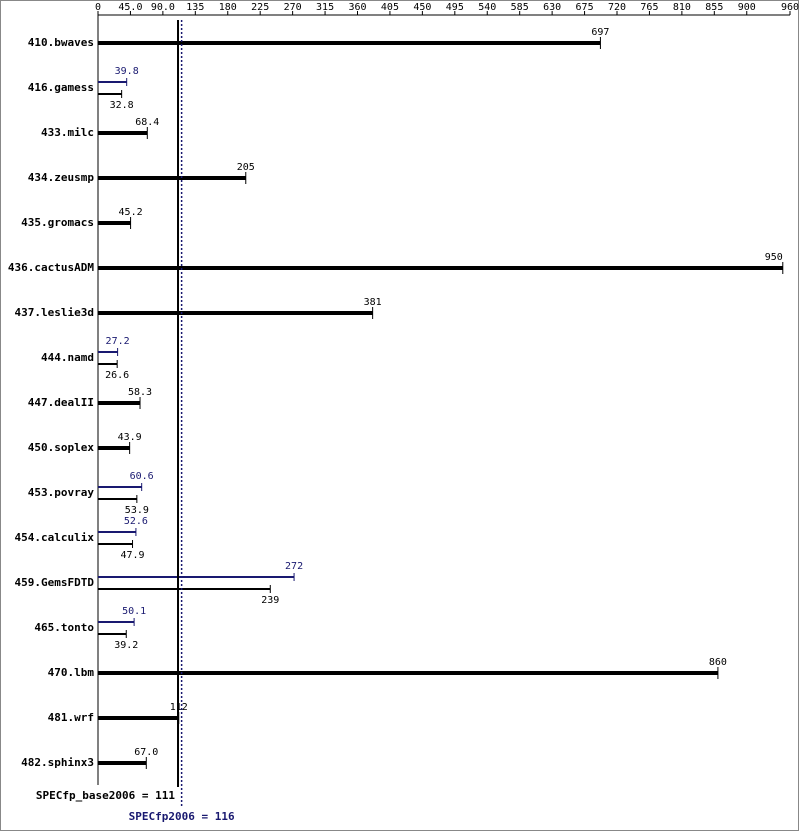  What do you see at coordinates (747, 7) in the screenshot?
I see `x-tick-label: 900` at bounding box center [747, 7].